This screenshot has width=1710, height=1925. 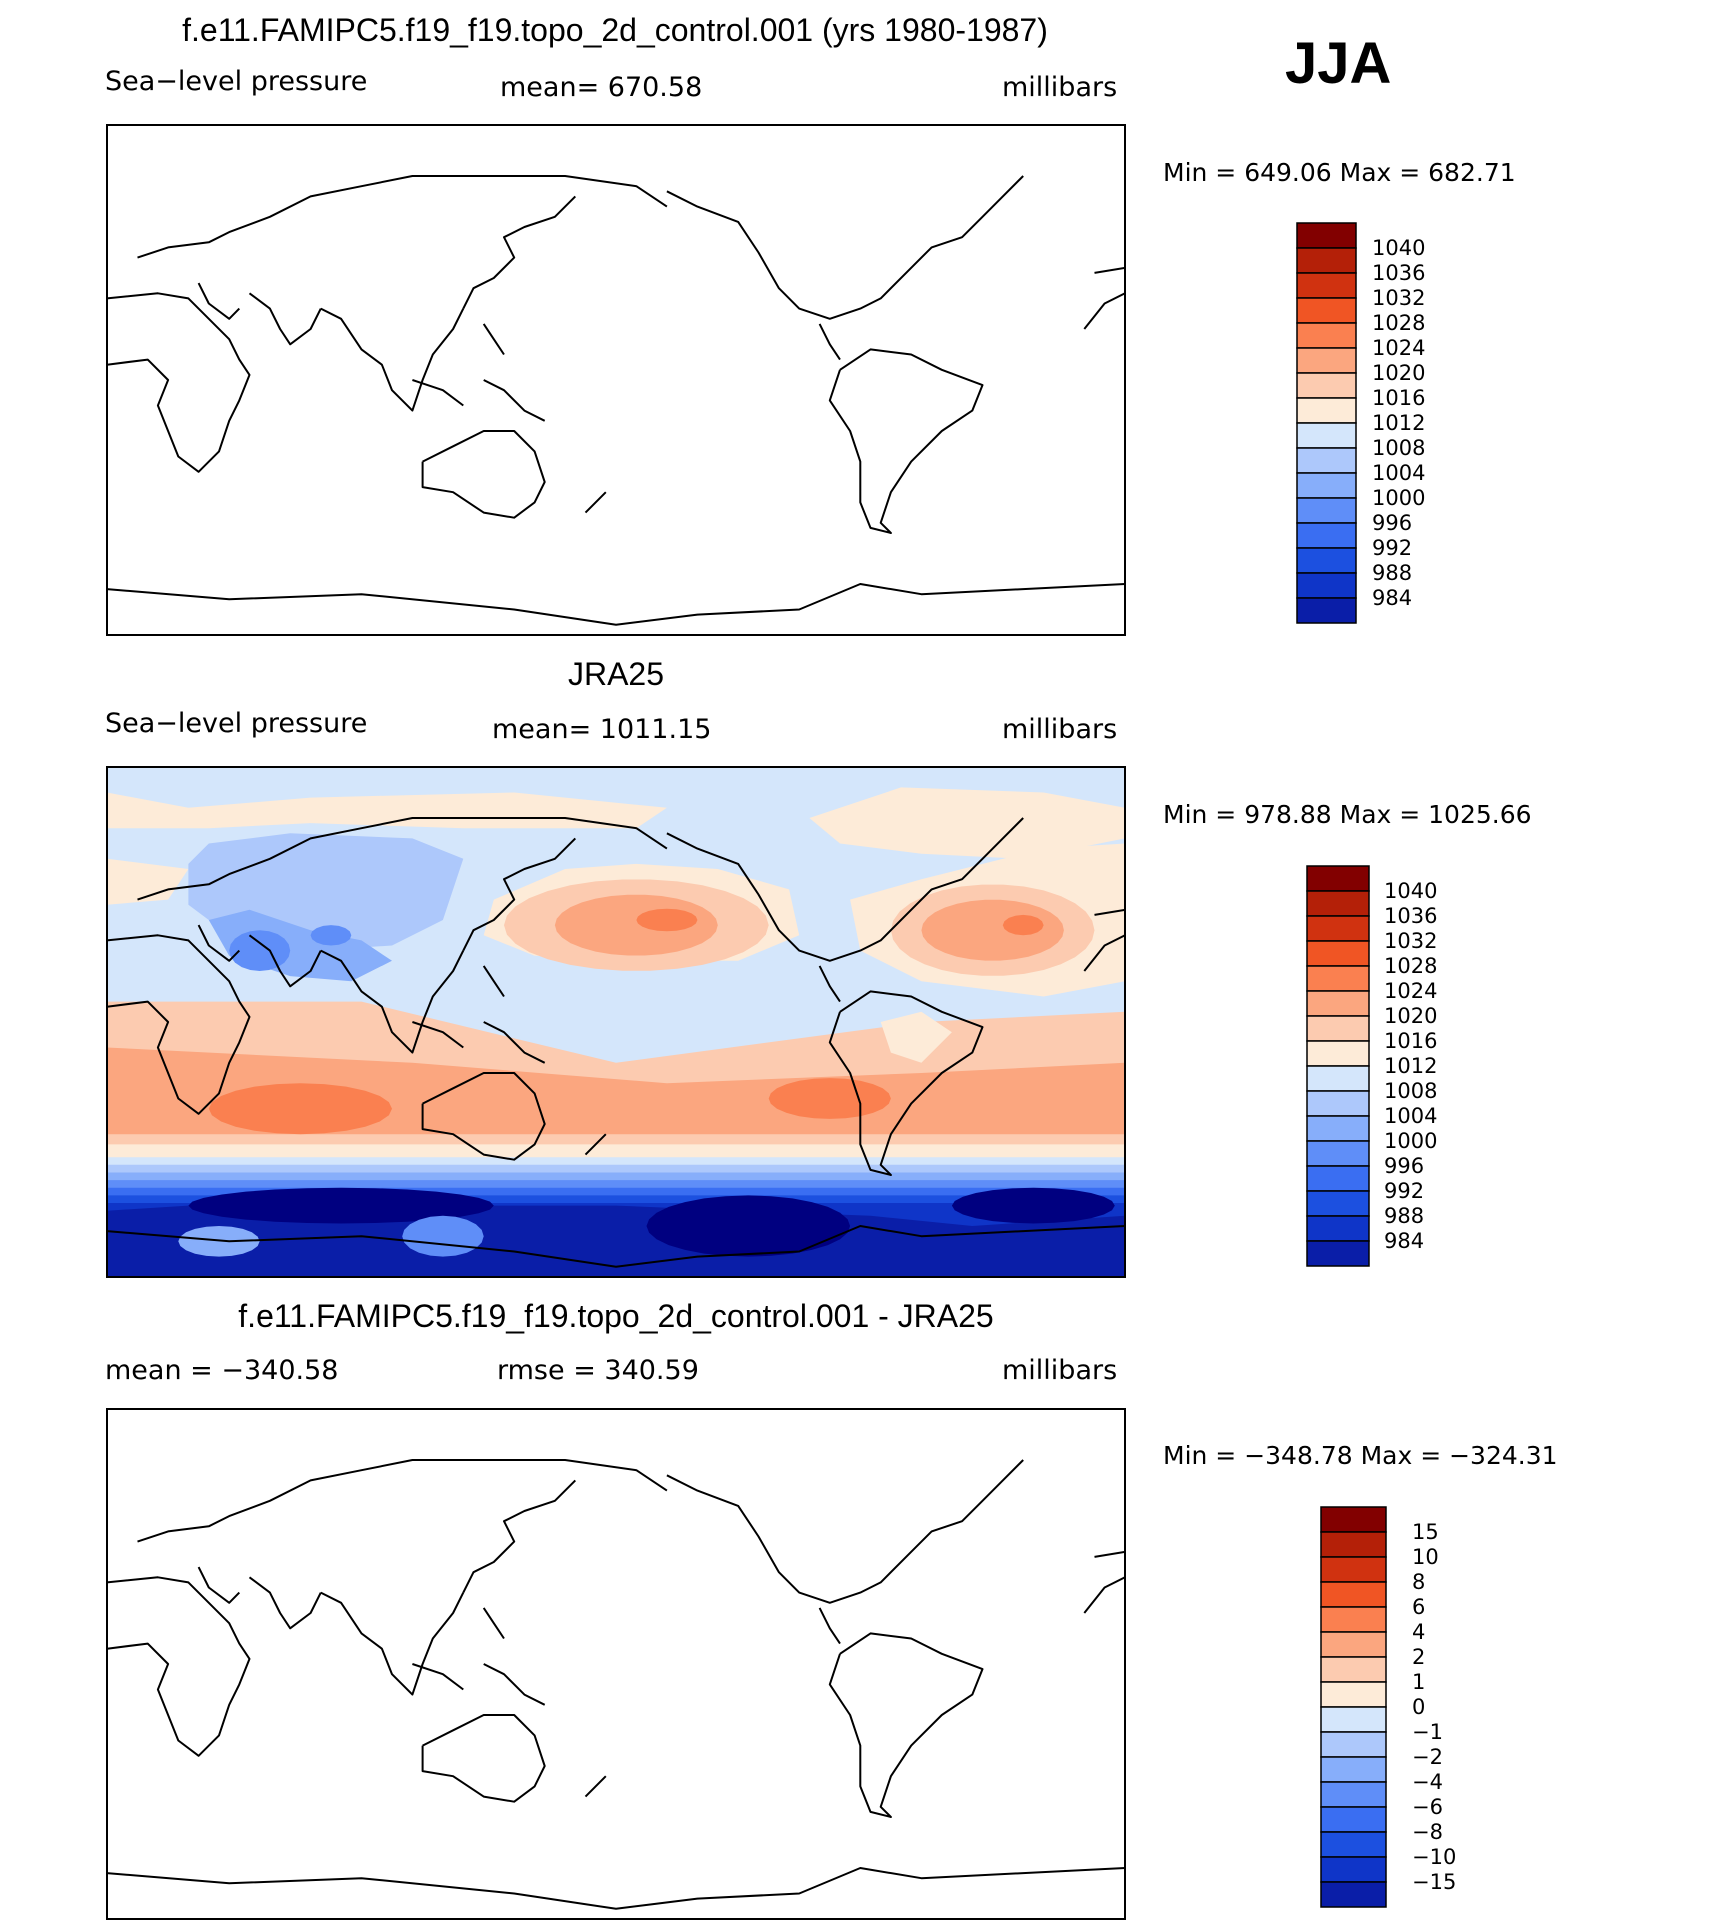 What do you see at coordinates (1427, 1757) in the screenshot?
I see `colorbar-tick-label: −2` at bounding box center [1427, 1757].